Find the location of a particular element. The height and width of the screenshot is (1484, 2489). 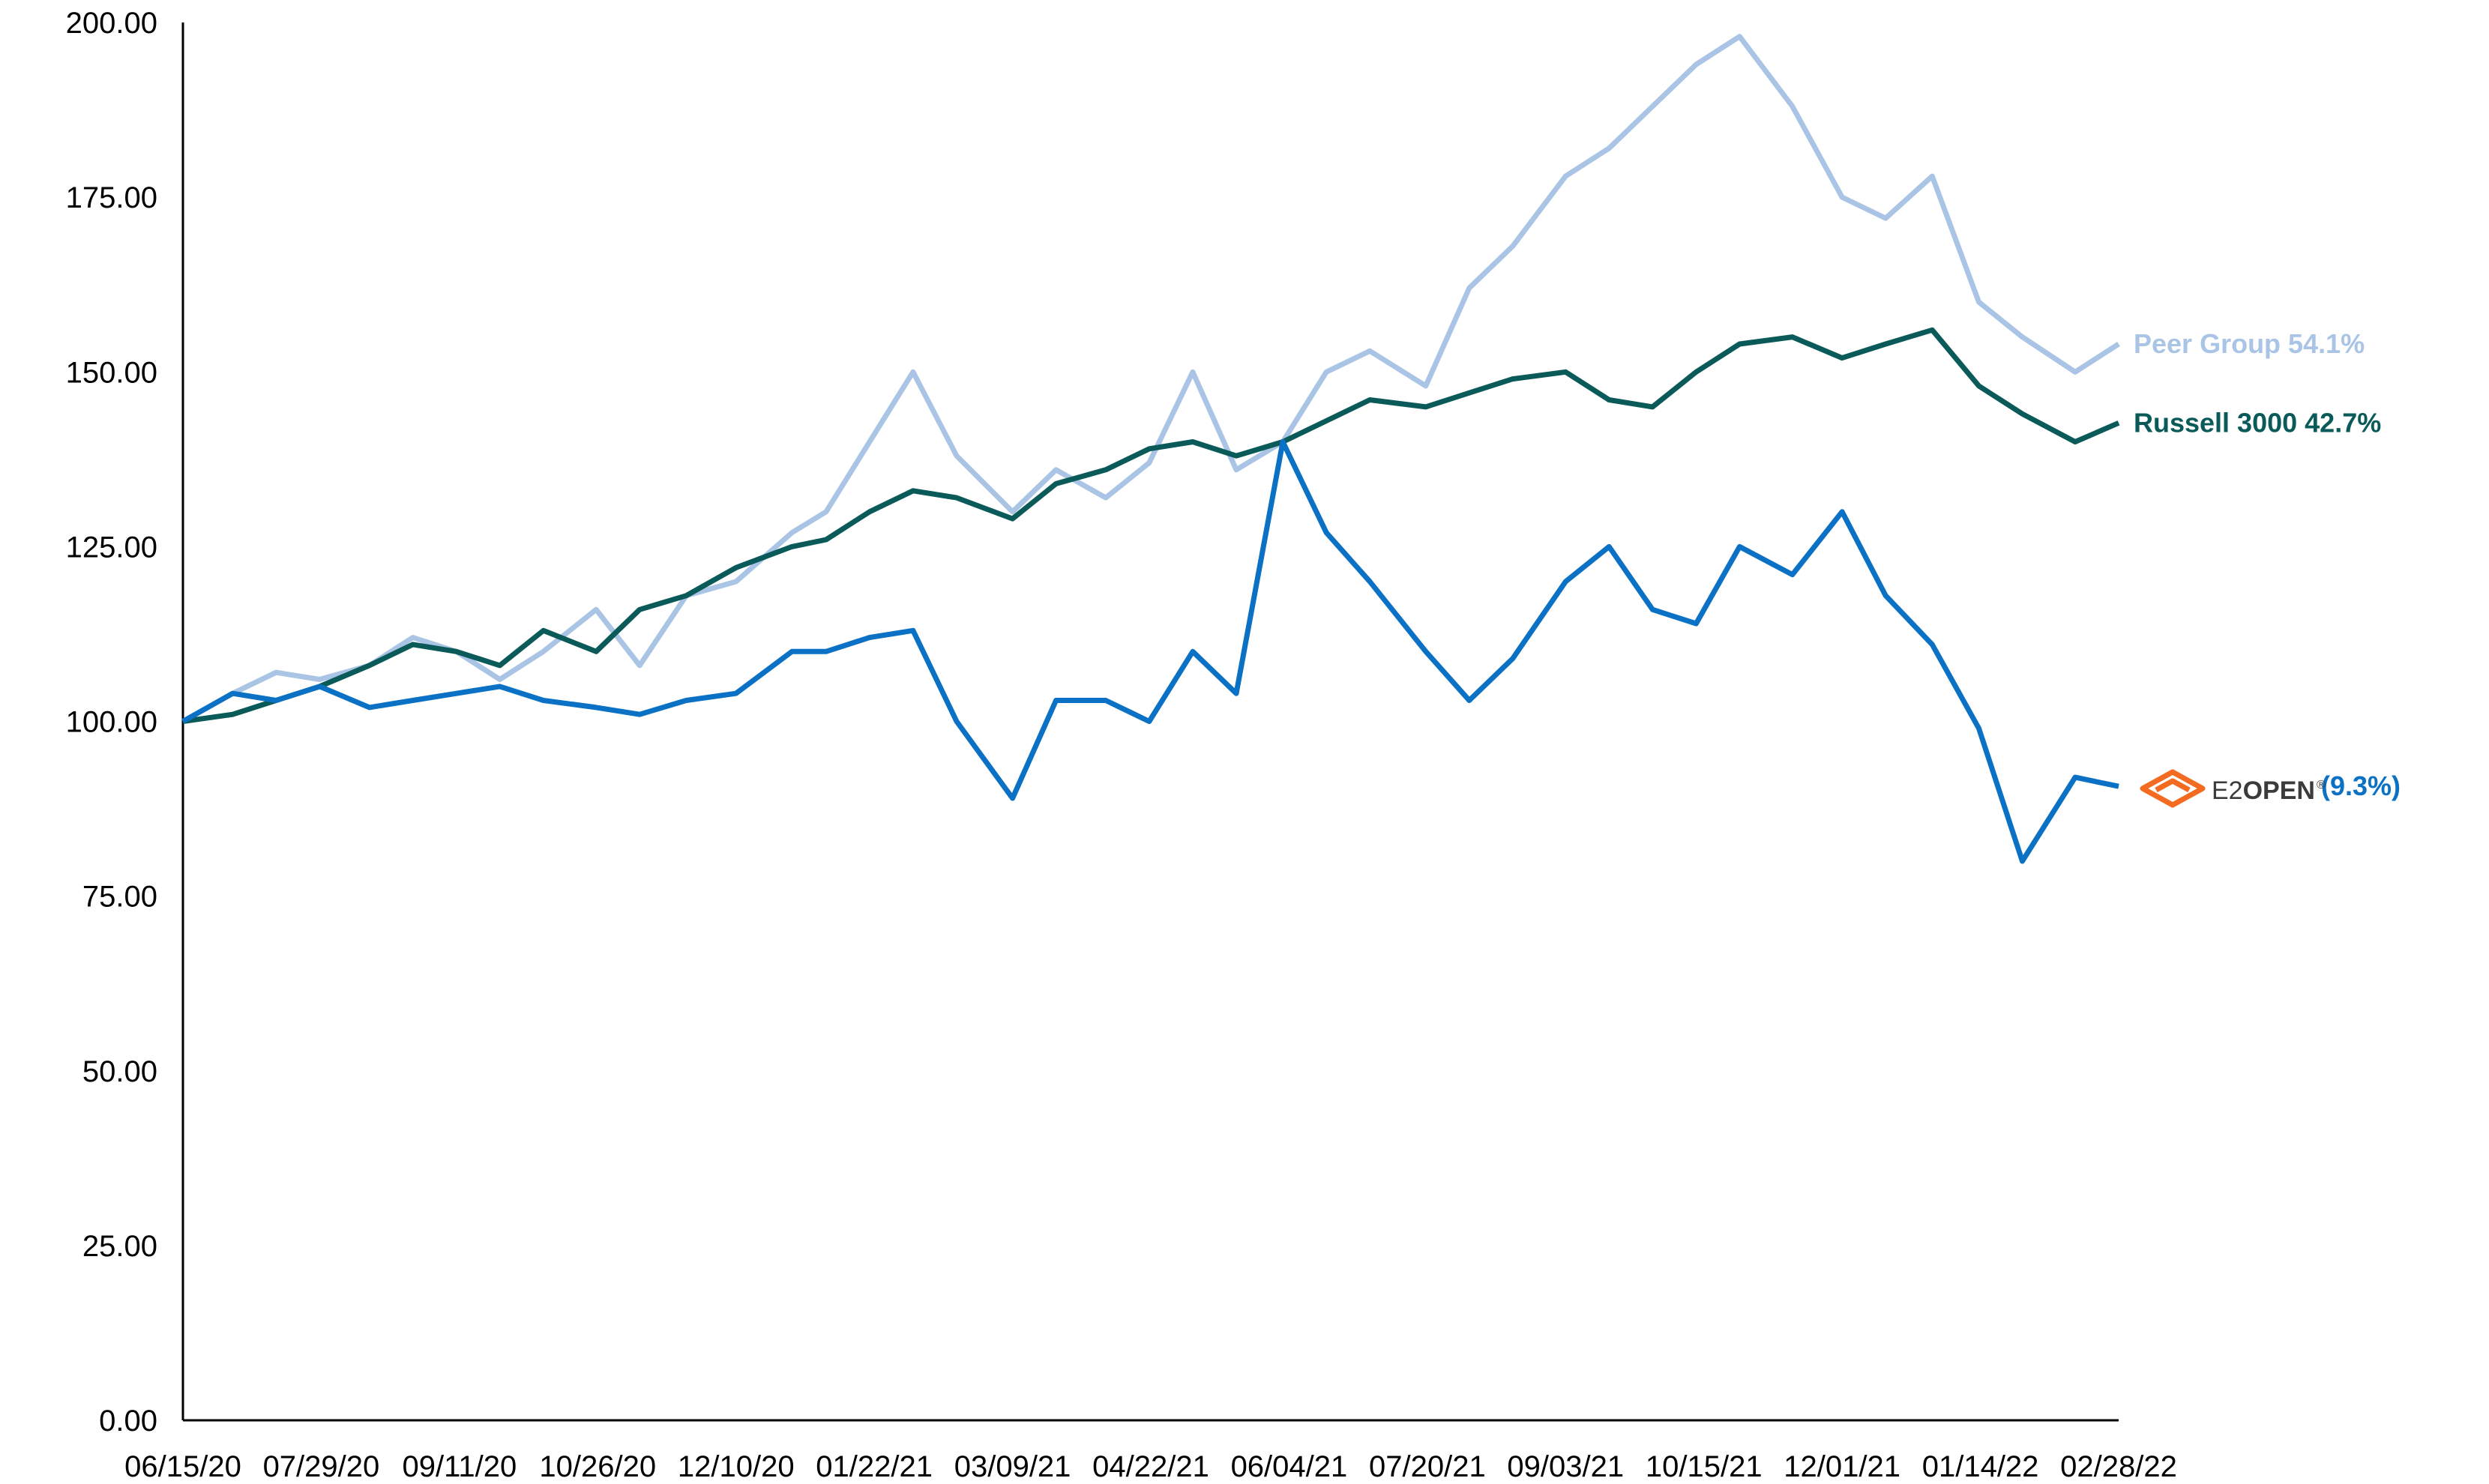

y-tick-label: 50.00 is located at coordinates (119, 1071).